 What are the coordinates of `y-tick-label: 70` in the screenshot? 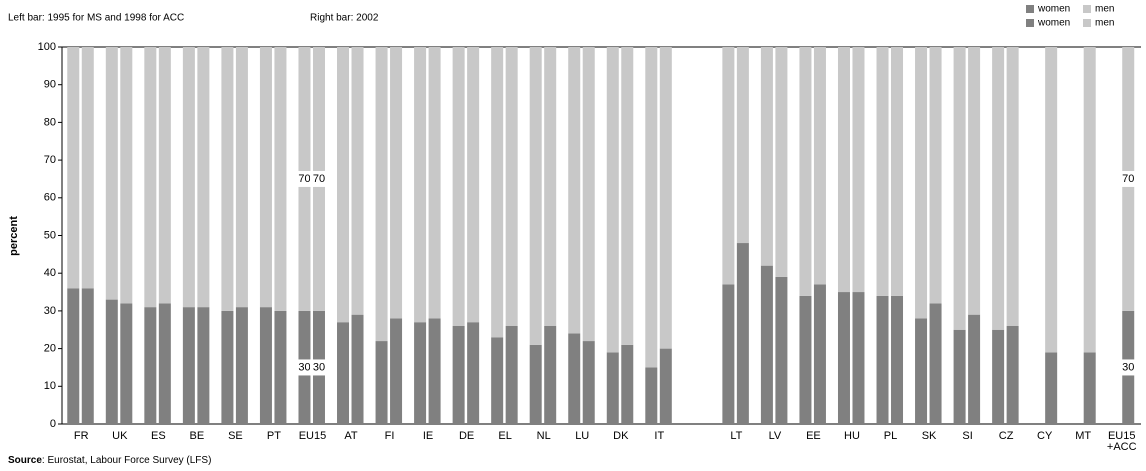 It's located at (50, 160).